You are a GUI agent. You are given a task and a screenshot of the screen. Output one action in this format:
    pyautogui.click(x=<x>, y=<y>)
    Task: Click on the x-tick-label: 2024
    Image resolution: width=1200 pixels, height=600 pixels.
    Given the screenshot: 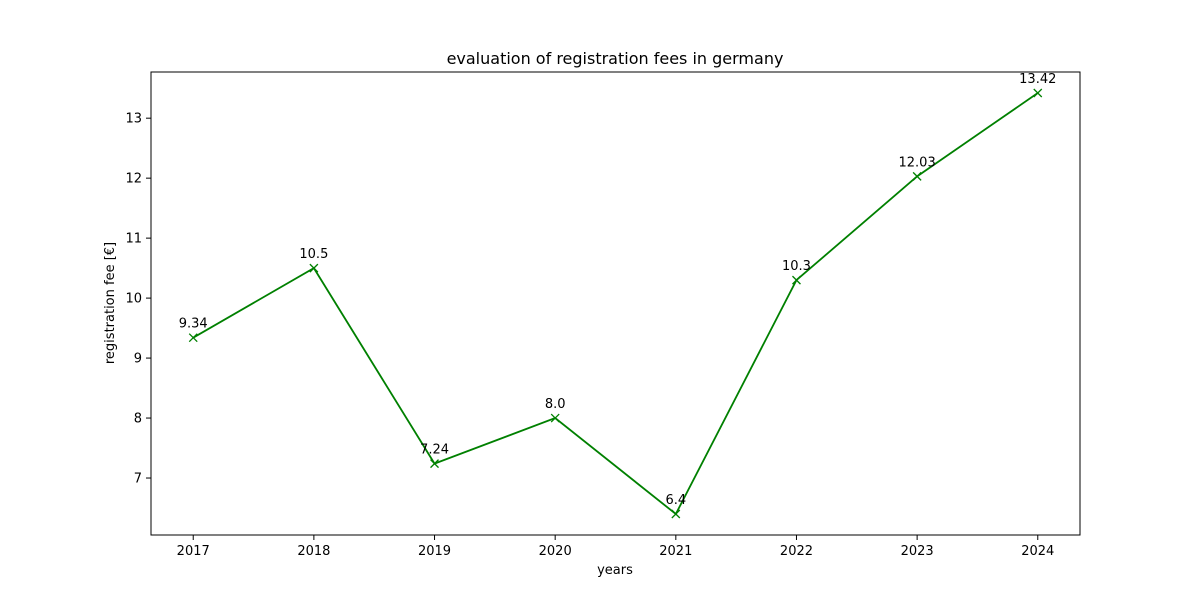 What is the action you would take?
    pyautogui.click(x=1037, y=551)
    